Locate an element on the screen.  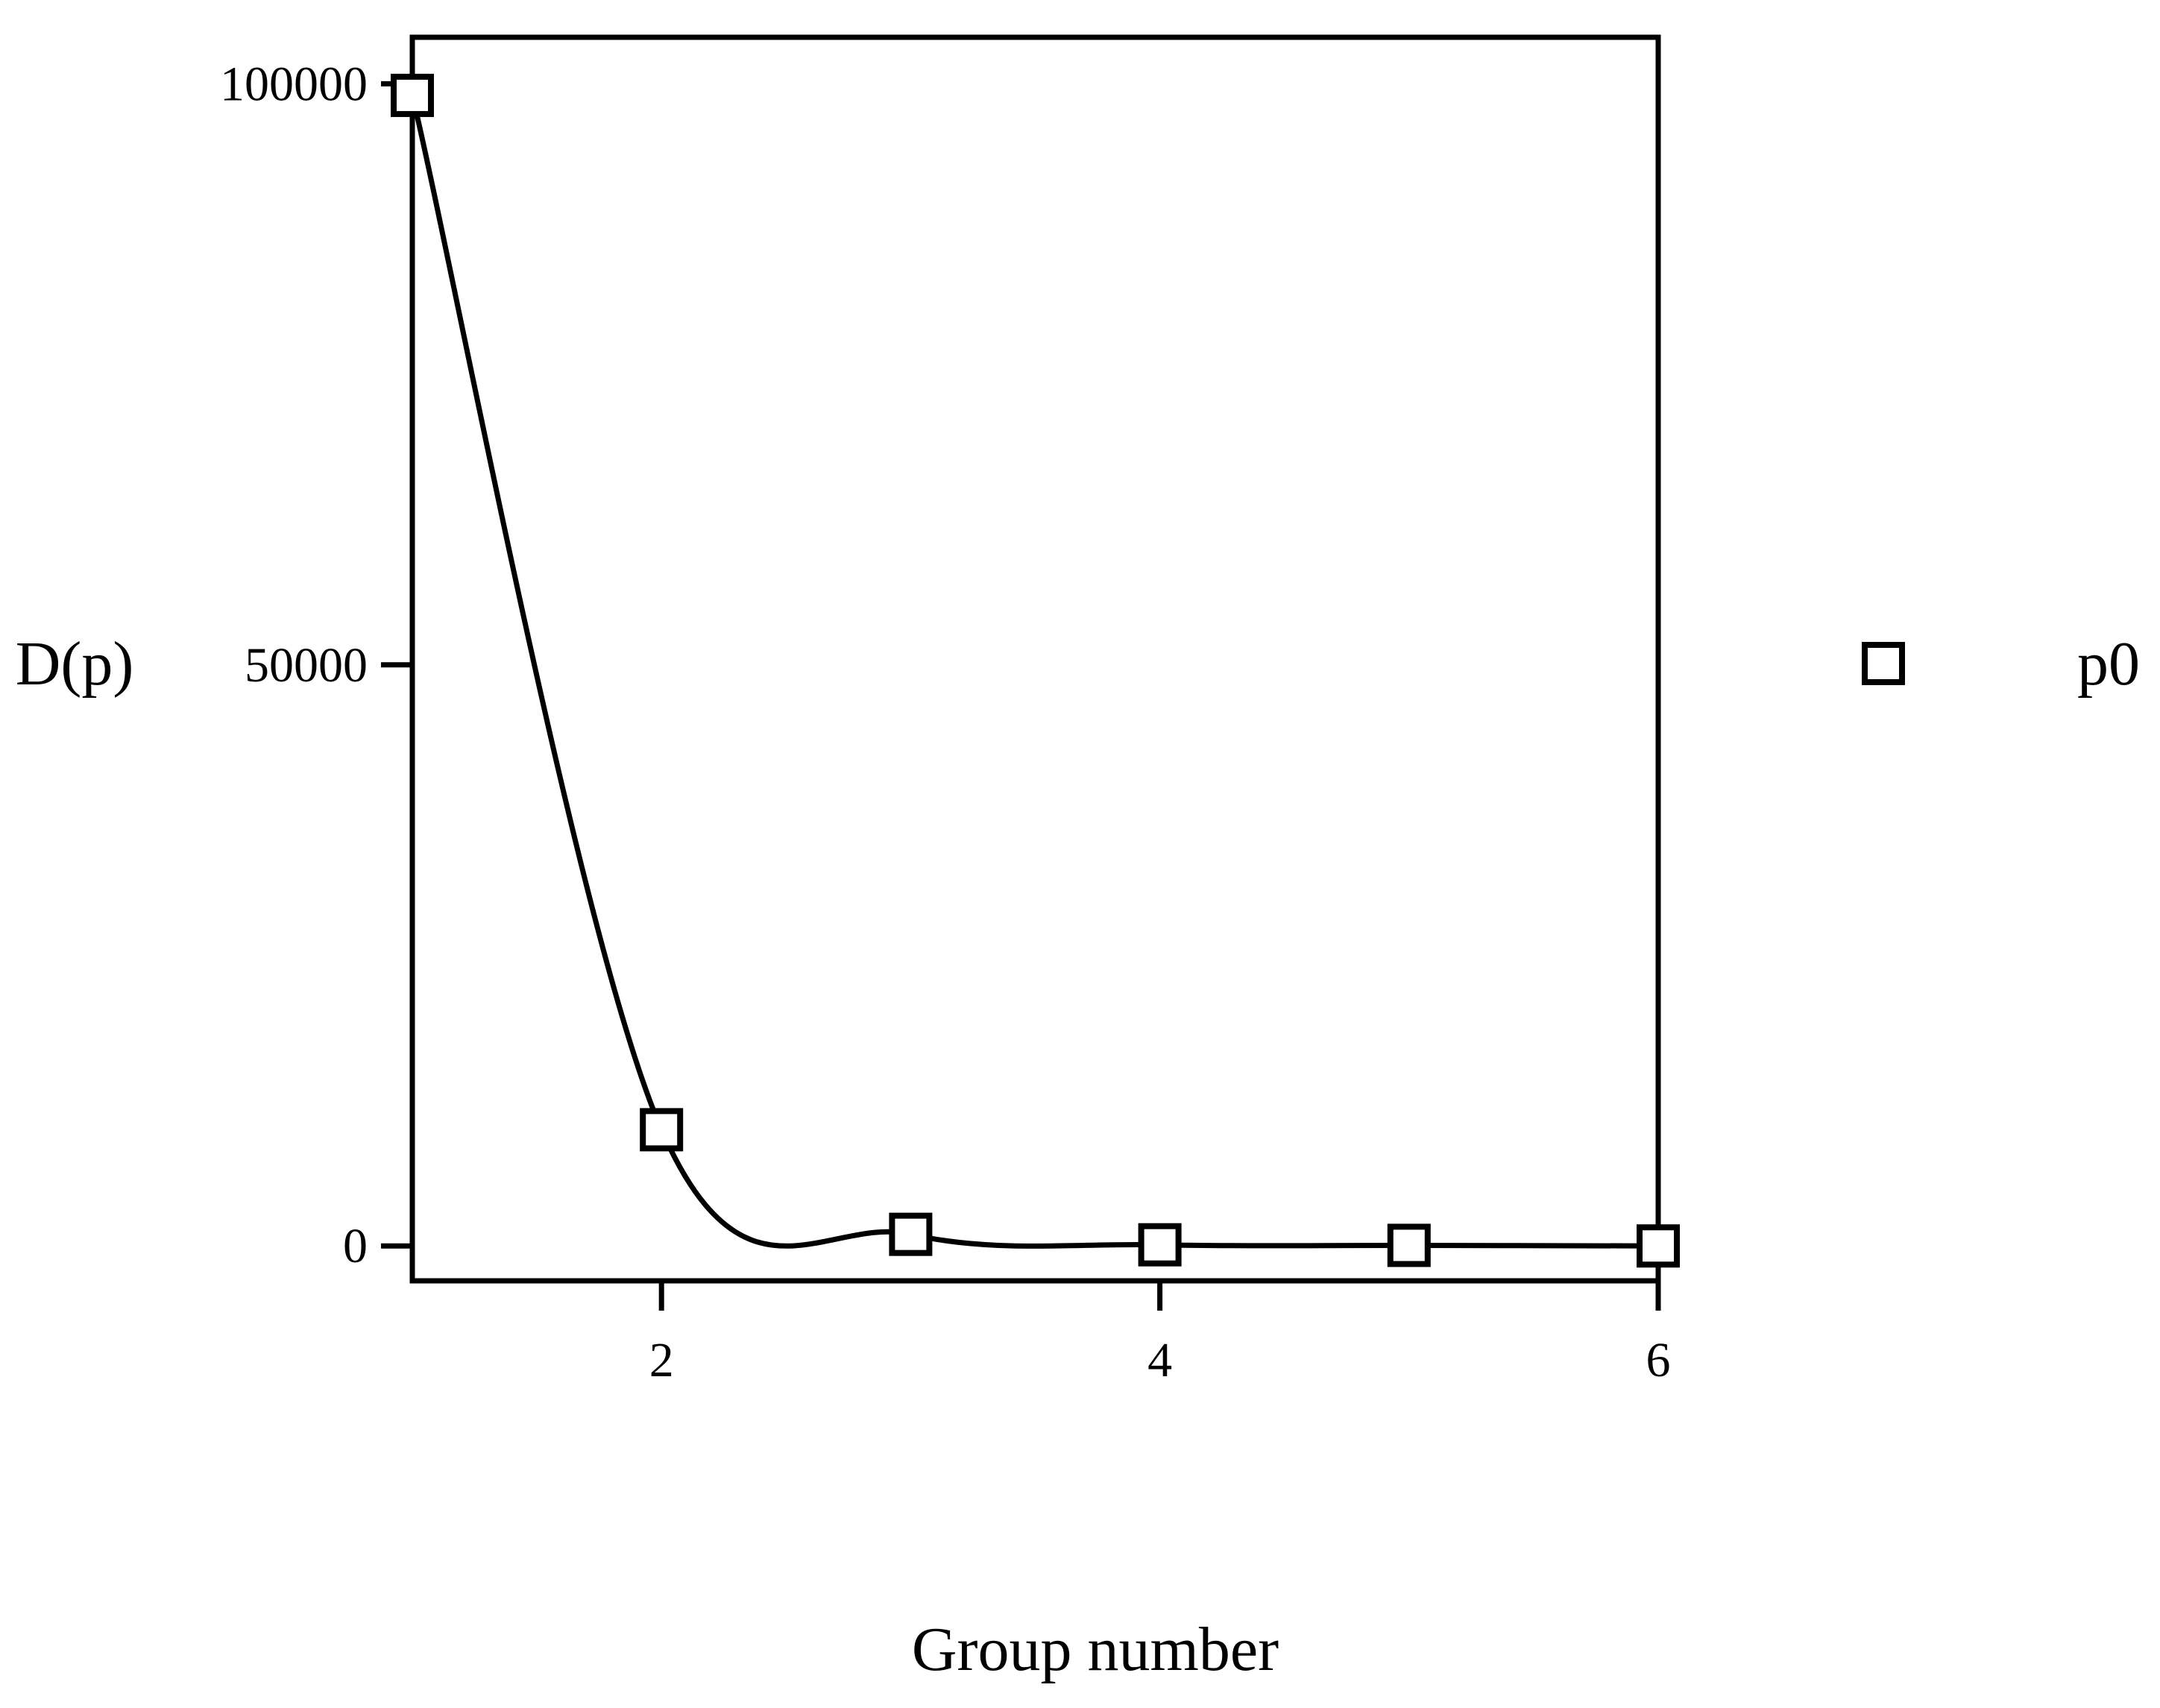
y-axis-ticks: 0 50000 100000 is located at coordinates (316, 665).